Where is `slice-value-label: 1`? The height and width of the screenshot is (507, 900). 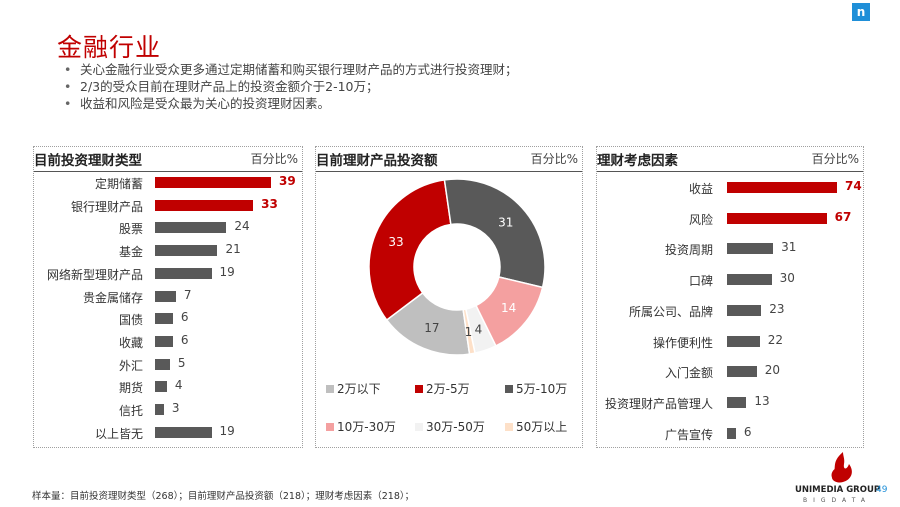
slice-value-label: 1 is located at coordinates (469, 332).